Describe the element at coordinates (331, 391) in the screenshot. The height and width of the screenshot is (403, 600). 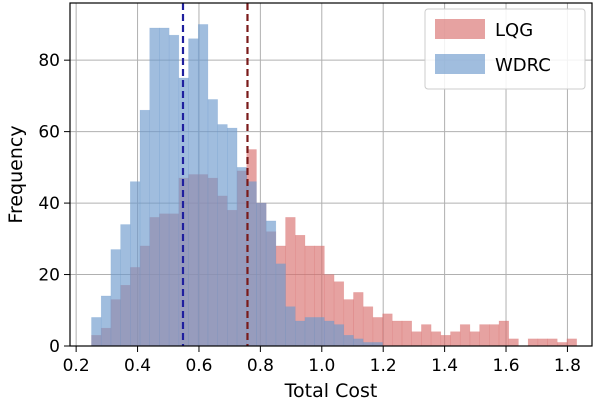
I see `x-axis-label: Total Cost` at that location.